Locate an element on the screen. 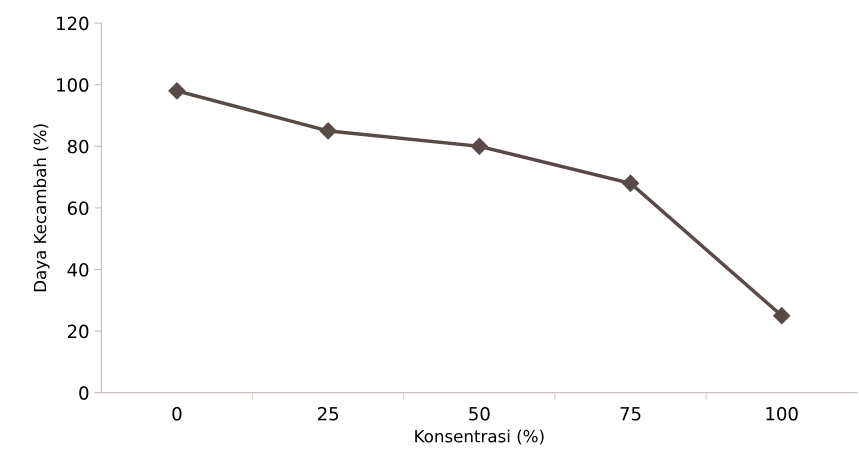  x-tick-label: 0 is located at coordinates (177, 413).